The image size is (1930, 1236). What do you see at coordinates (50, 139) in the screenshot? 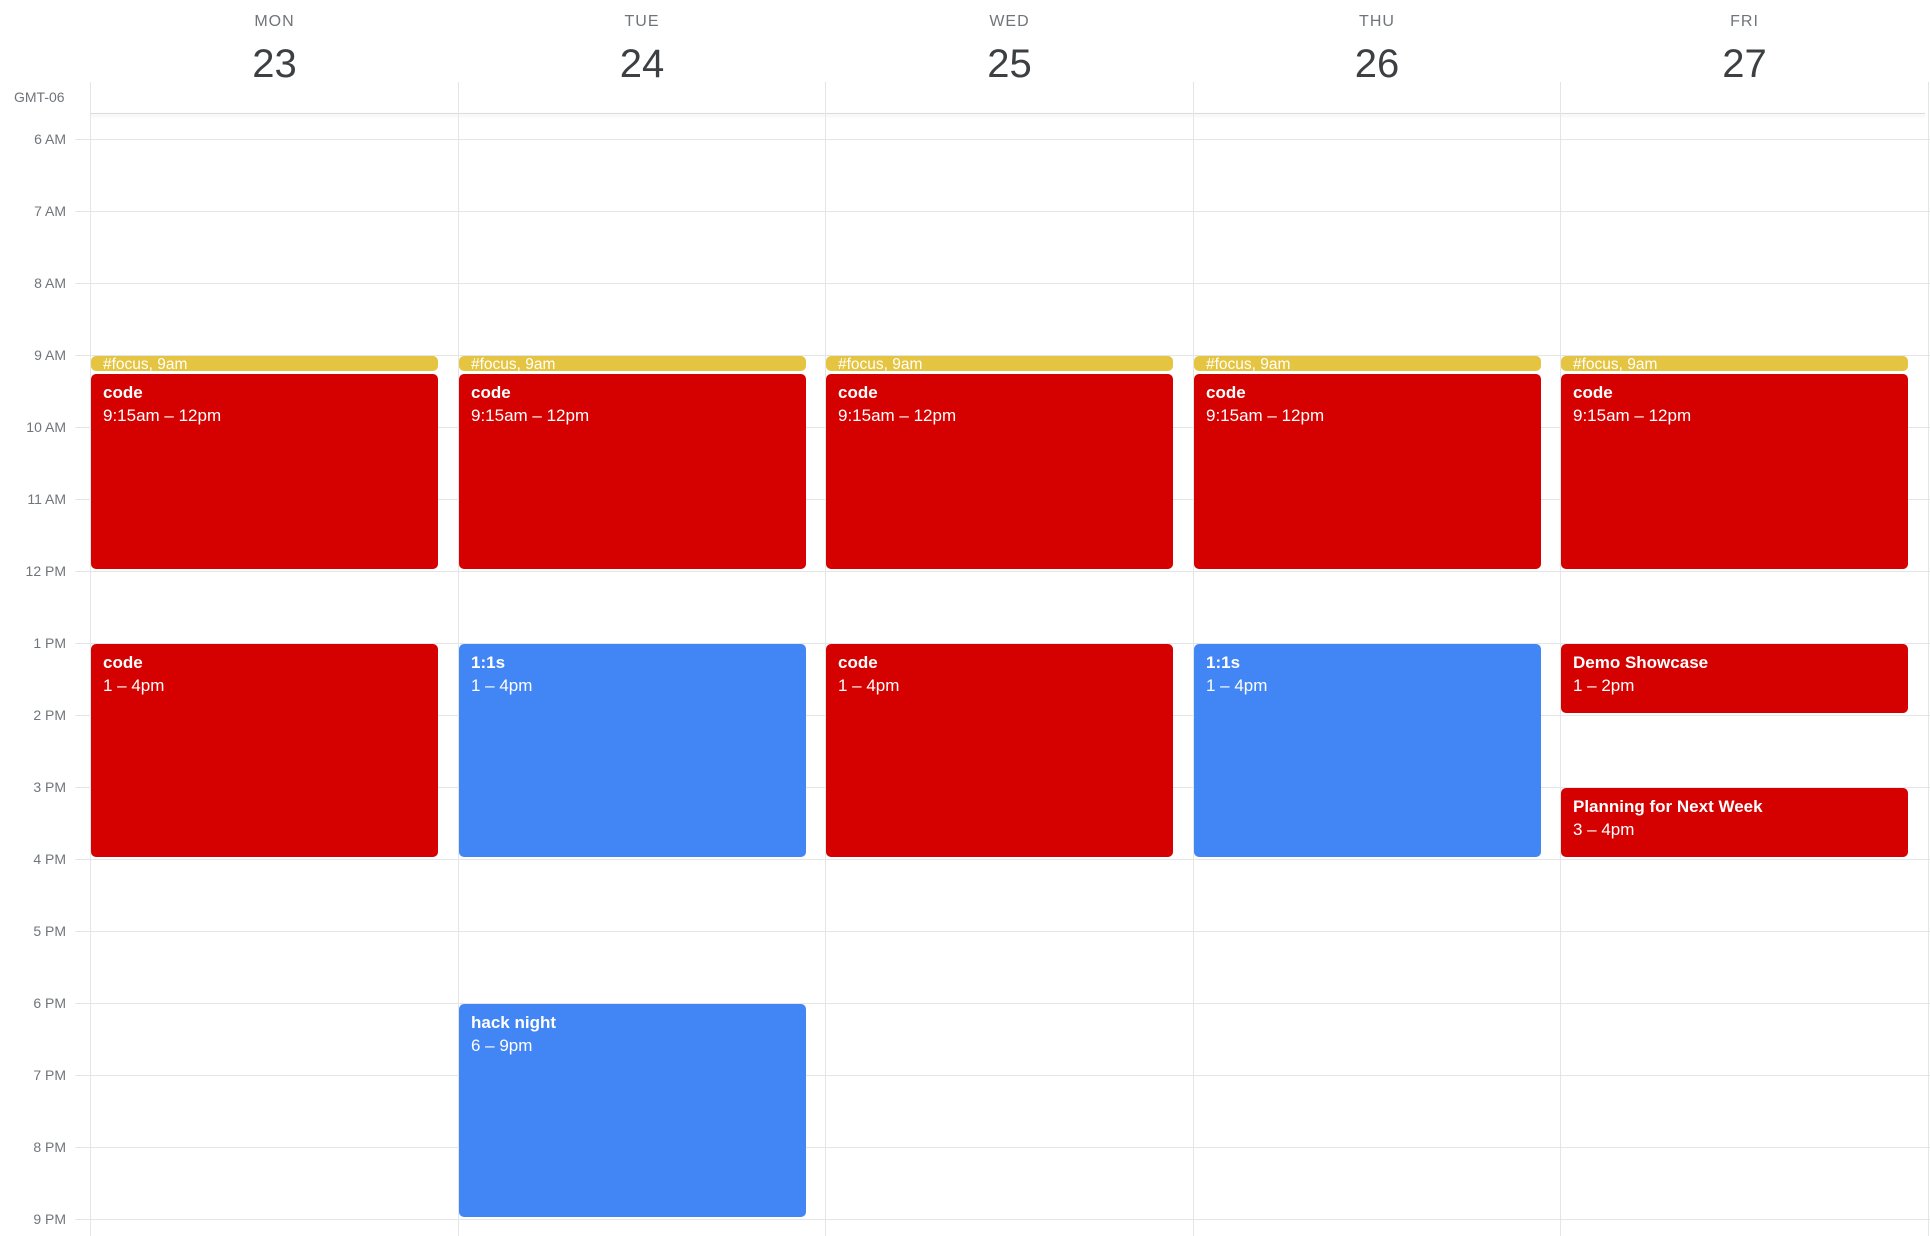
I see `hour-label: 6 AM` at bounding box center [50, 139].